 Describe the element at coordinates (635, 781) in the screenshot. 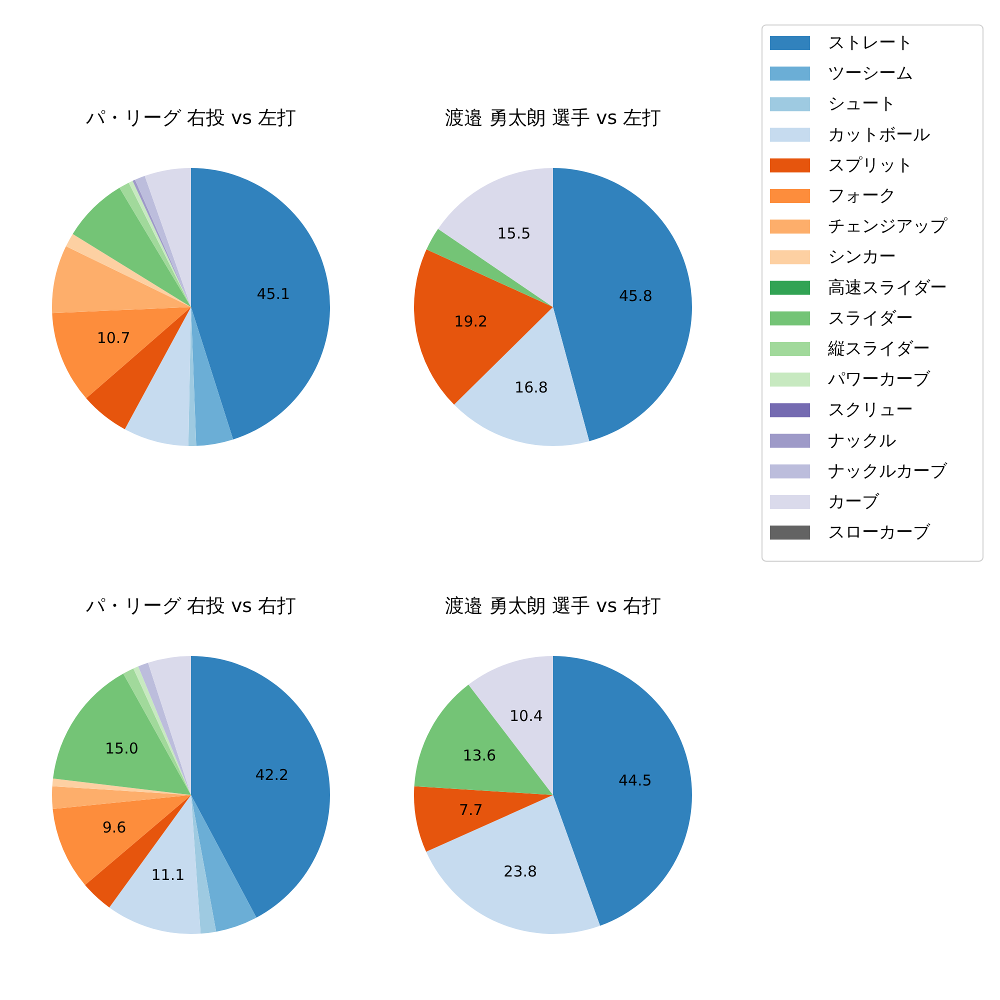

I see `data-label: 44.5` at that location.